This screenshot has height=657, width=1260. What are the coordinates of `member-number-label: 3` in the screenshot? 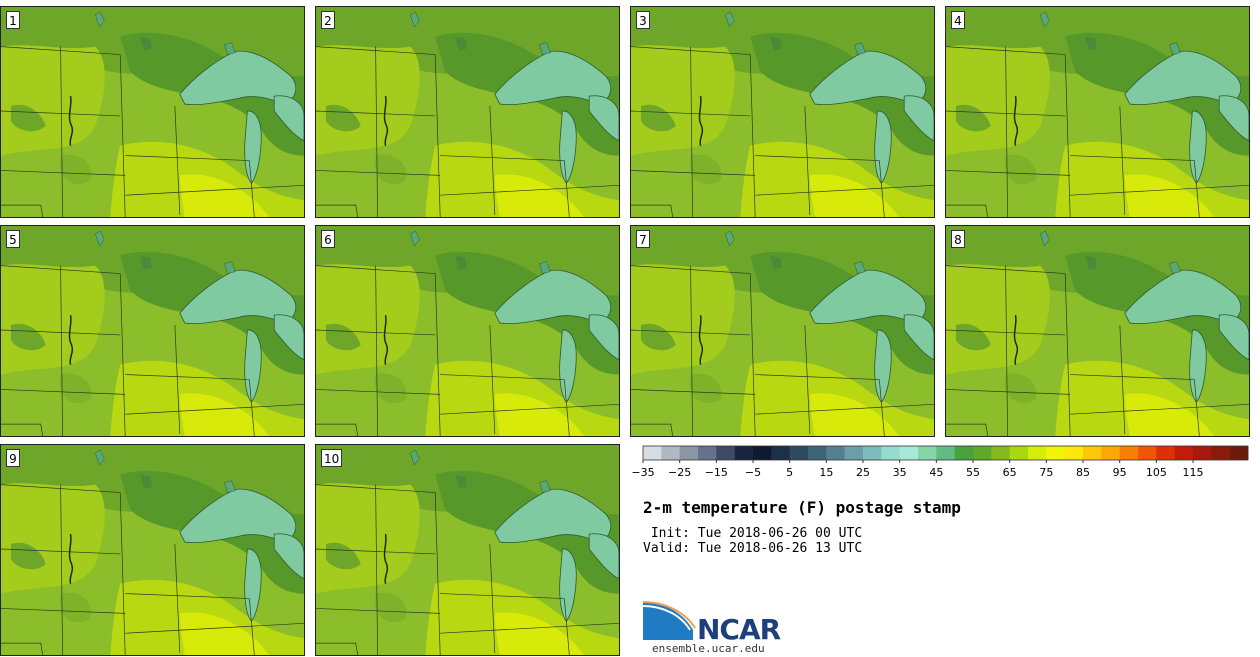 It's located at (643, 20).